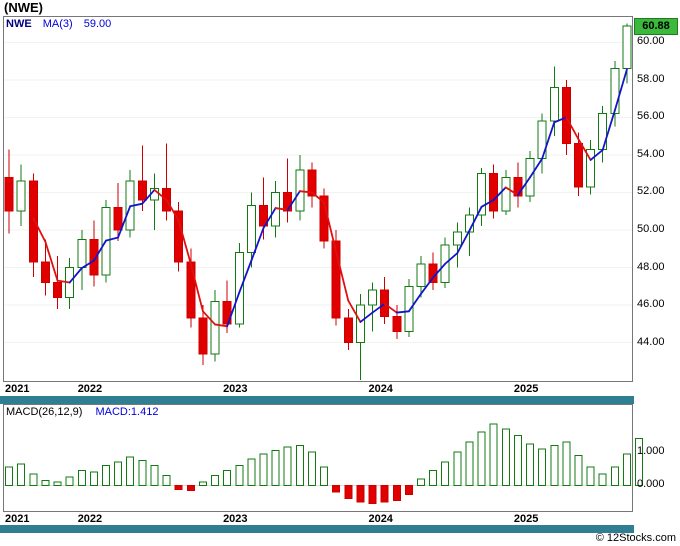 This screenshot has height=546, width=680. I want to click on year-label-macd: 2025, so click(526, 519).